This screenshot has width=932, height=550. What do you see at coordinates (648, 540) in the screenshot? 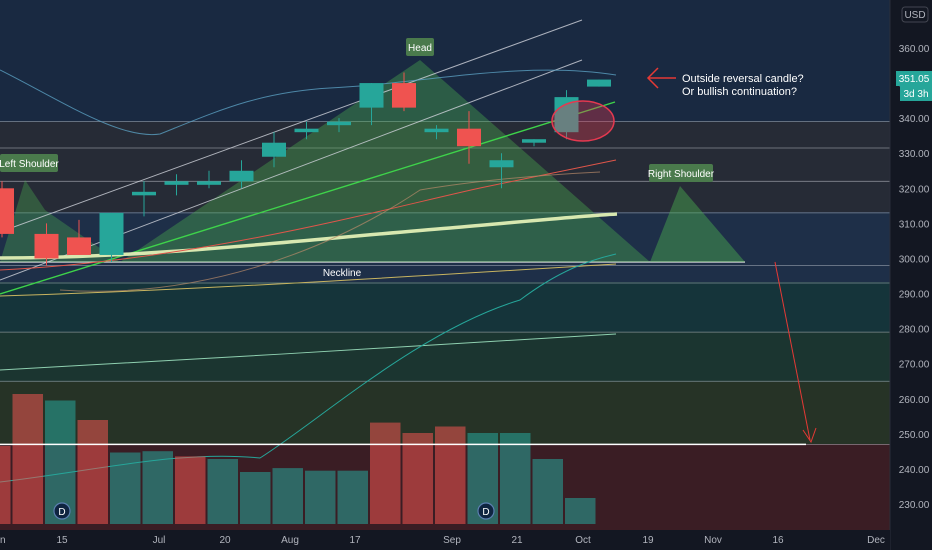
I see `time-tick-label: 19` at bounding box center [648, 540].